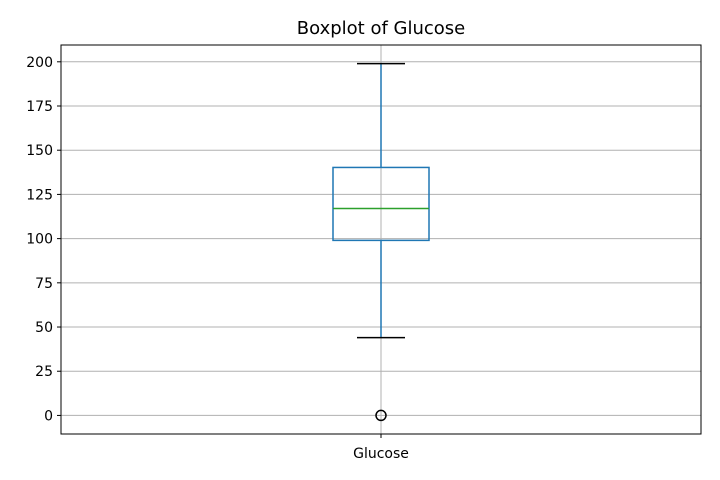 This screenshot has height=480, width=720. I want to click on y-tick-label: 100, so click(39, 240).